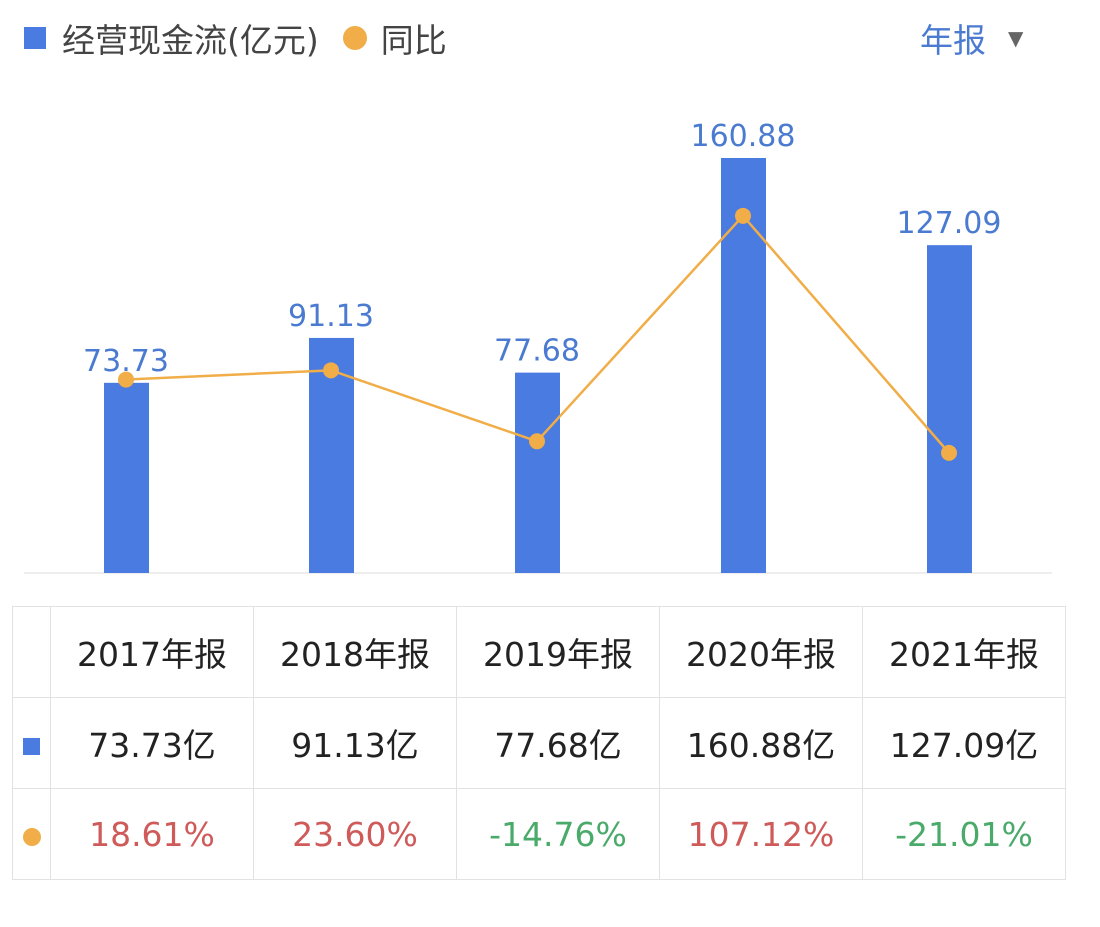 Image resolution: width=1100 pixels, height=927 pixels. Describe the element at coordinates (190, 40) in the screenshot. I see `bar-legend-label: 经营现金流(亿元)` at that location.